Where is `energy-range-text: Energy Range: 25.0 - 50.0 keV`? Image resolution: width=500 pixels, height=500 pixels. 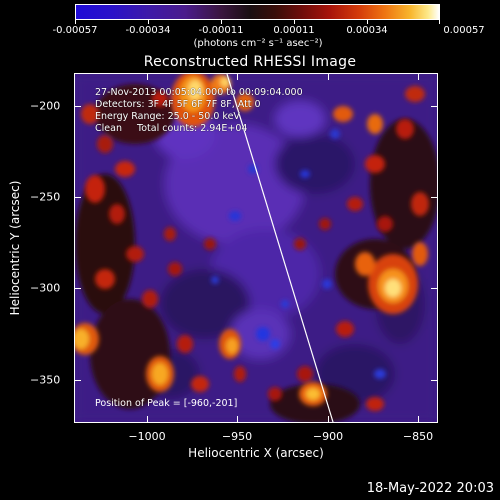
energy-range-text: Energy Range: 25.0 - 50.0 keV is located at coordinates (167, 116).